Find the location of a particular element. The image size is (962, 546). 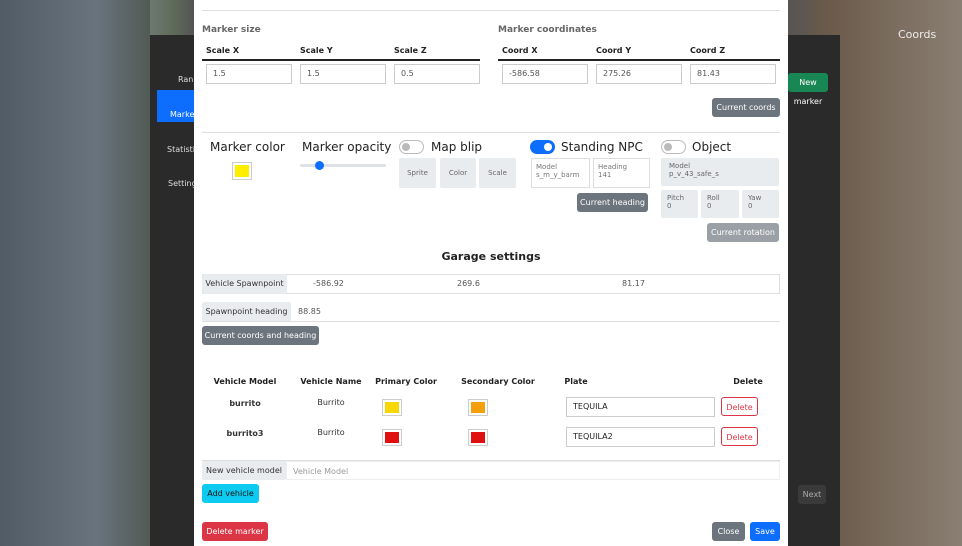

column-label: Scale X is located at coordinates (223, 50).